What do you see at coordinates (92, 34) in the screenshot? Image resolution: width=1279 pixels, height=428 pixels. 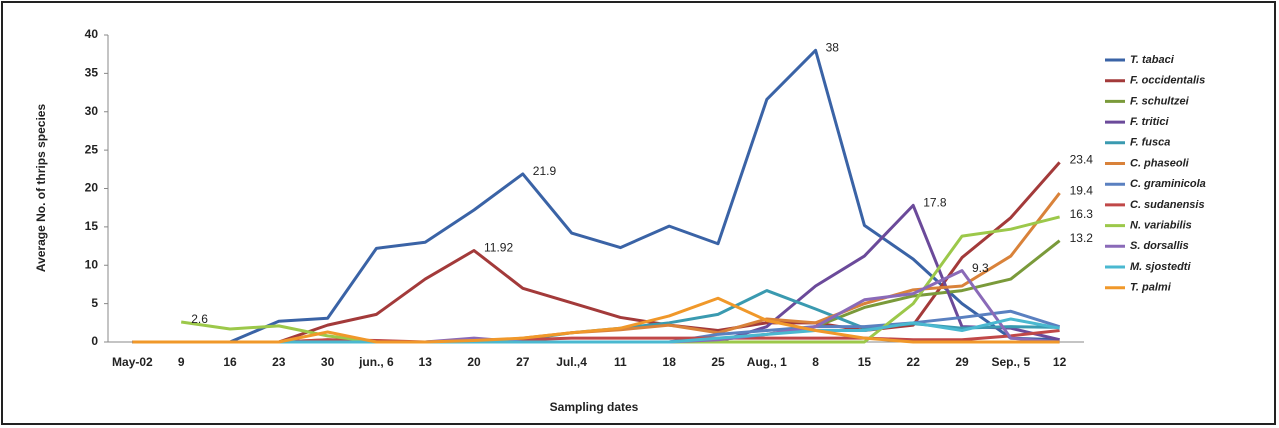 I see `y-tick-label: 40` at bounding box center [92, 34].